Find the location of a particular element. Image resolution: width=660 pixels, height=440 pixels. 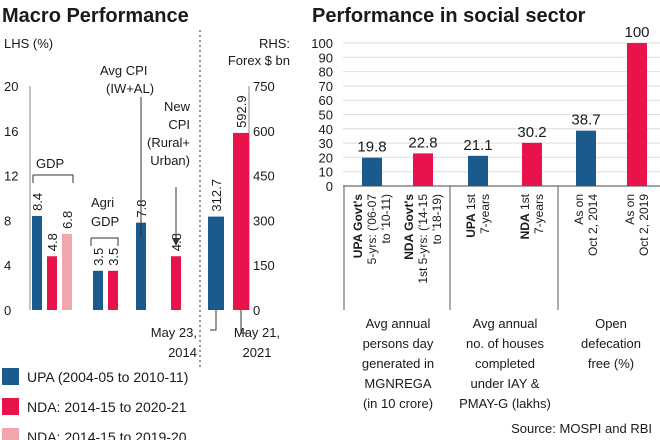

lhs-axis-label: LHS (%) is located at coordinates (28, 43).